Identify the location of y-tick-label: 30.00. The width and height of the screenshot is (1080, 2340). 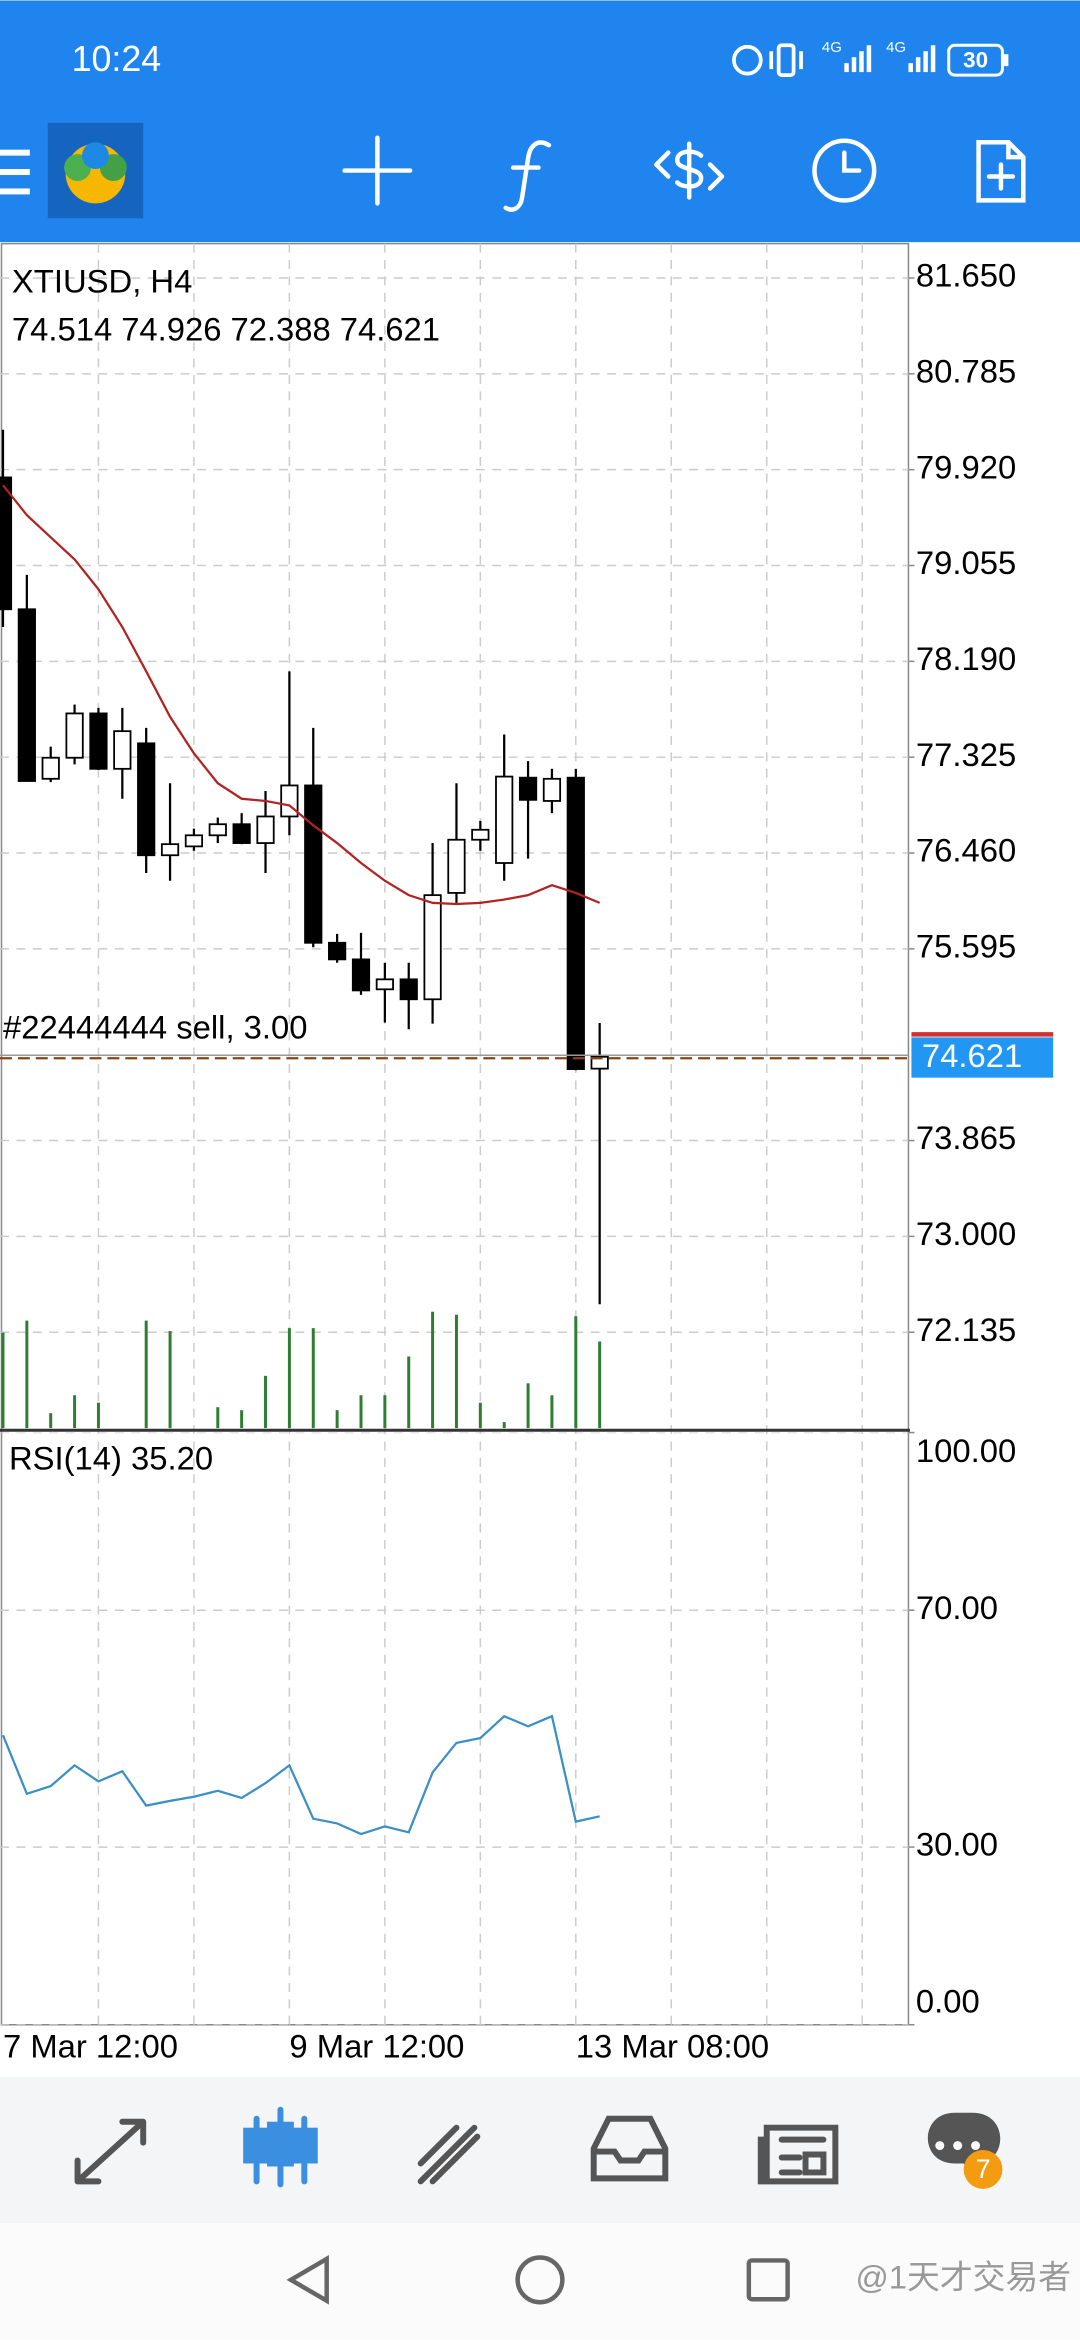
(957, 1844).